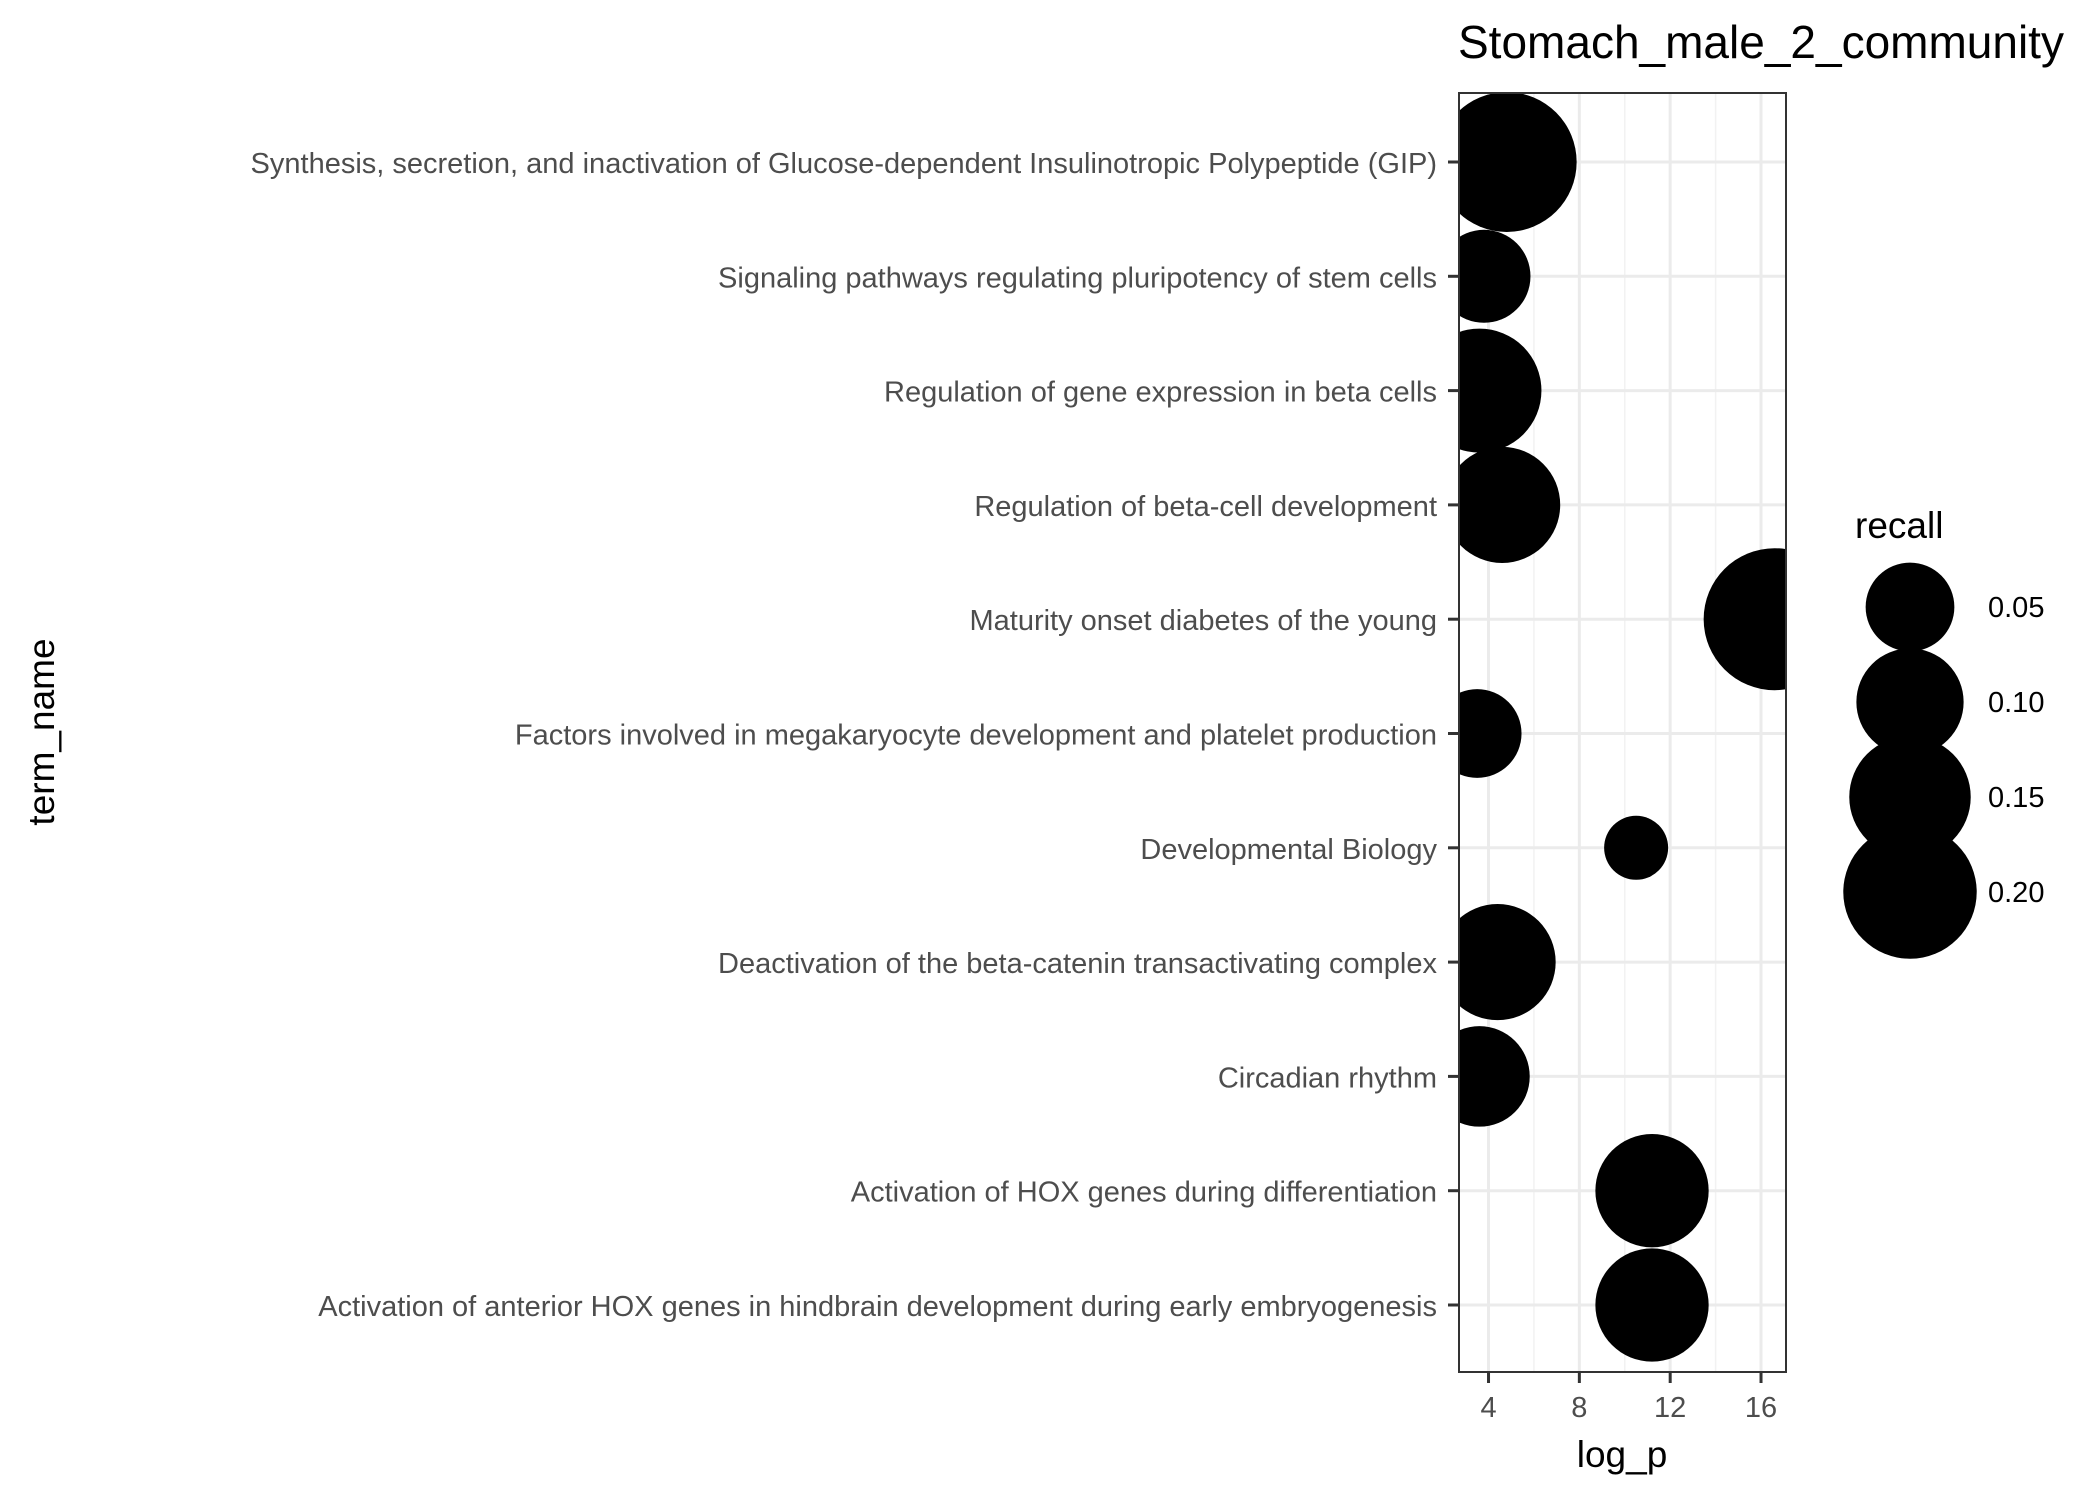 The image size is (2100, 1504). Describe the element at coordinates (1622, 1454) in the screenshot. I see `x-axis-title: log_p` at that location.